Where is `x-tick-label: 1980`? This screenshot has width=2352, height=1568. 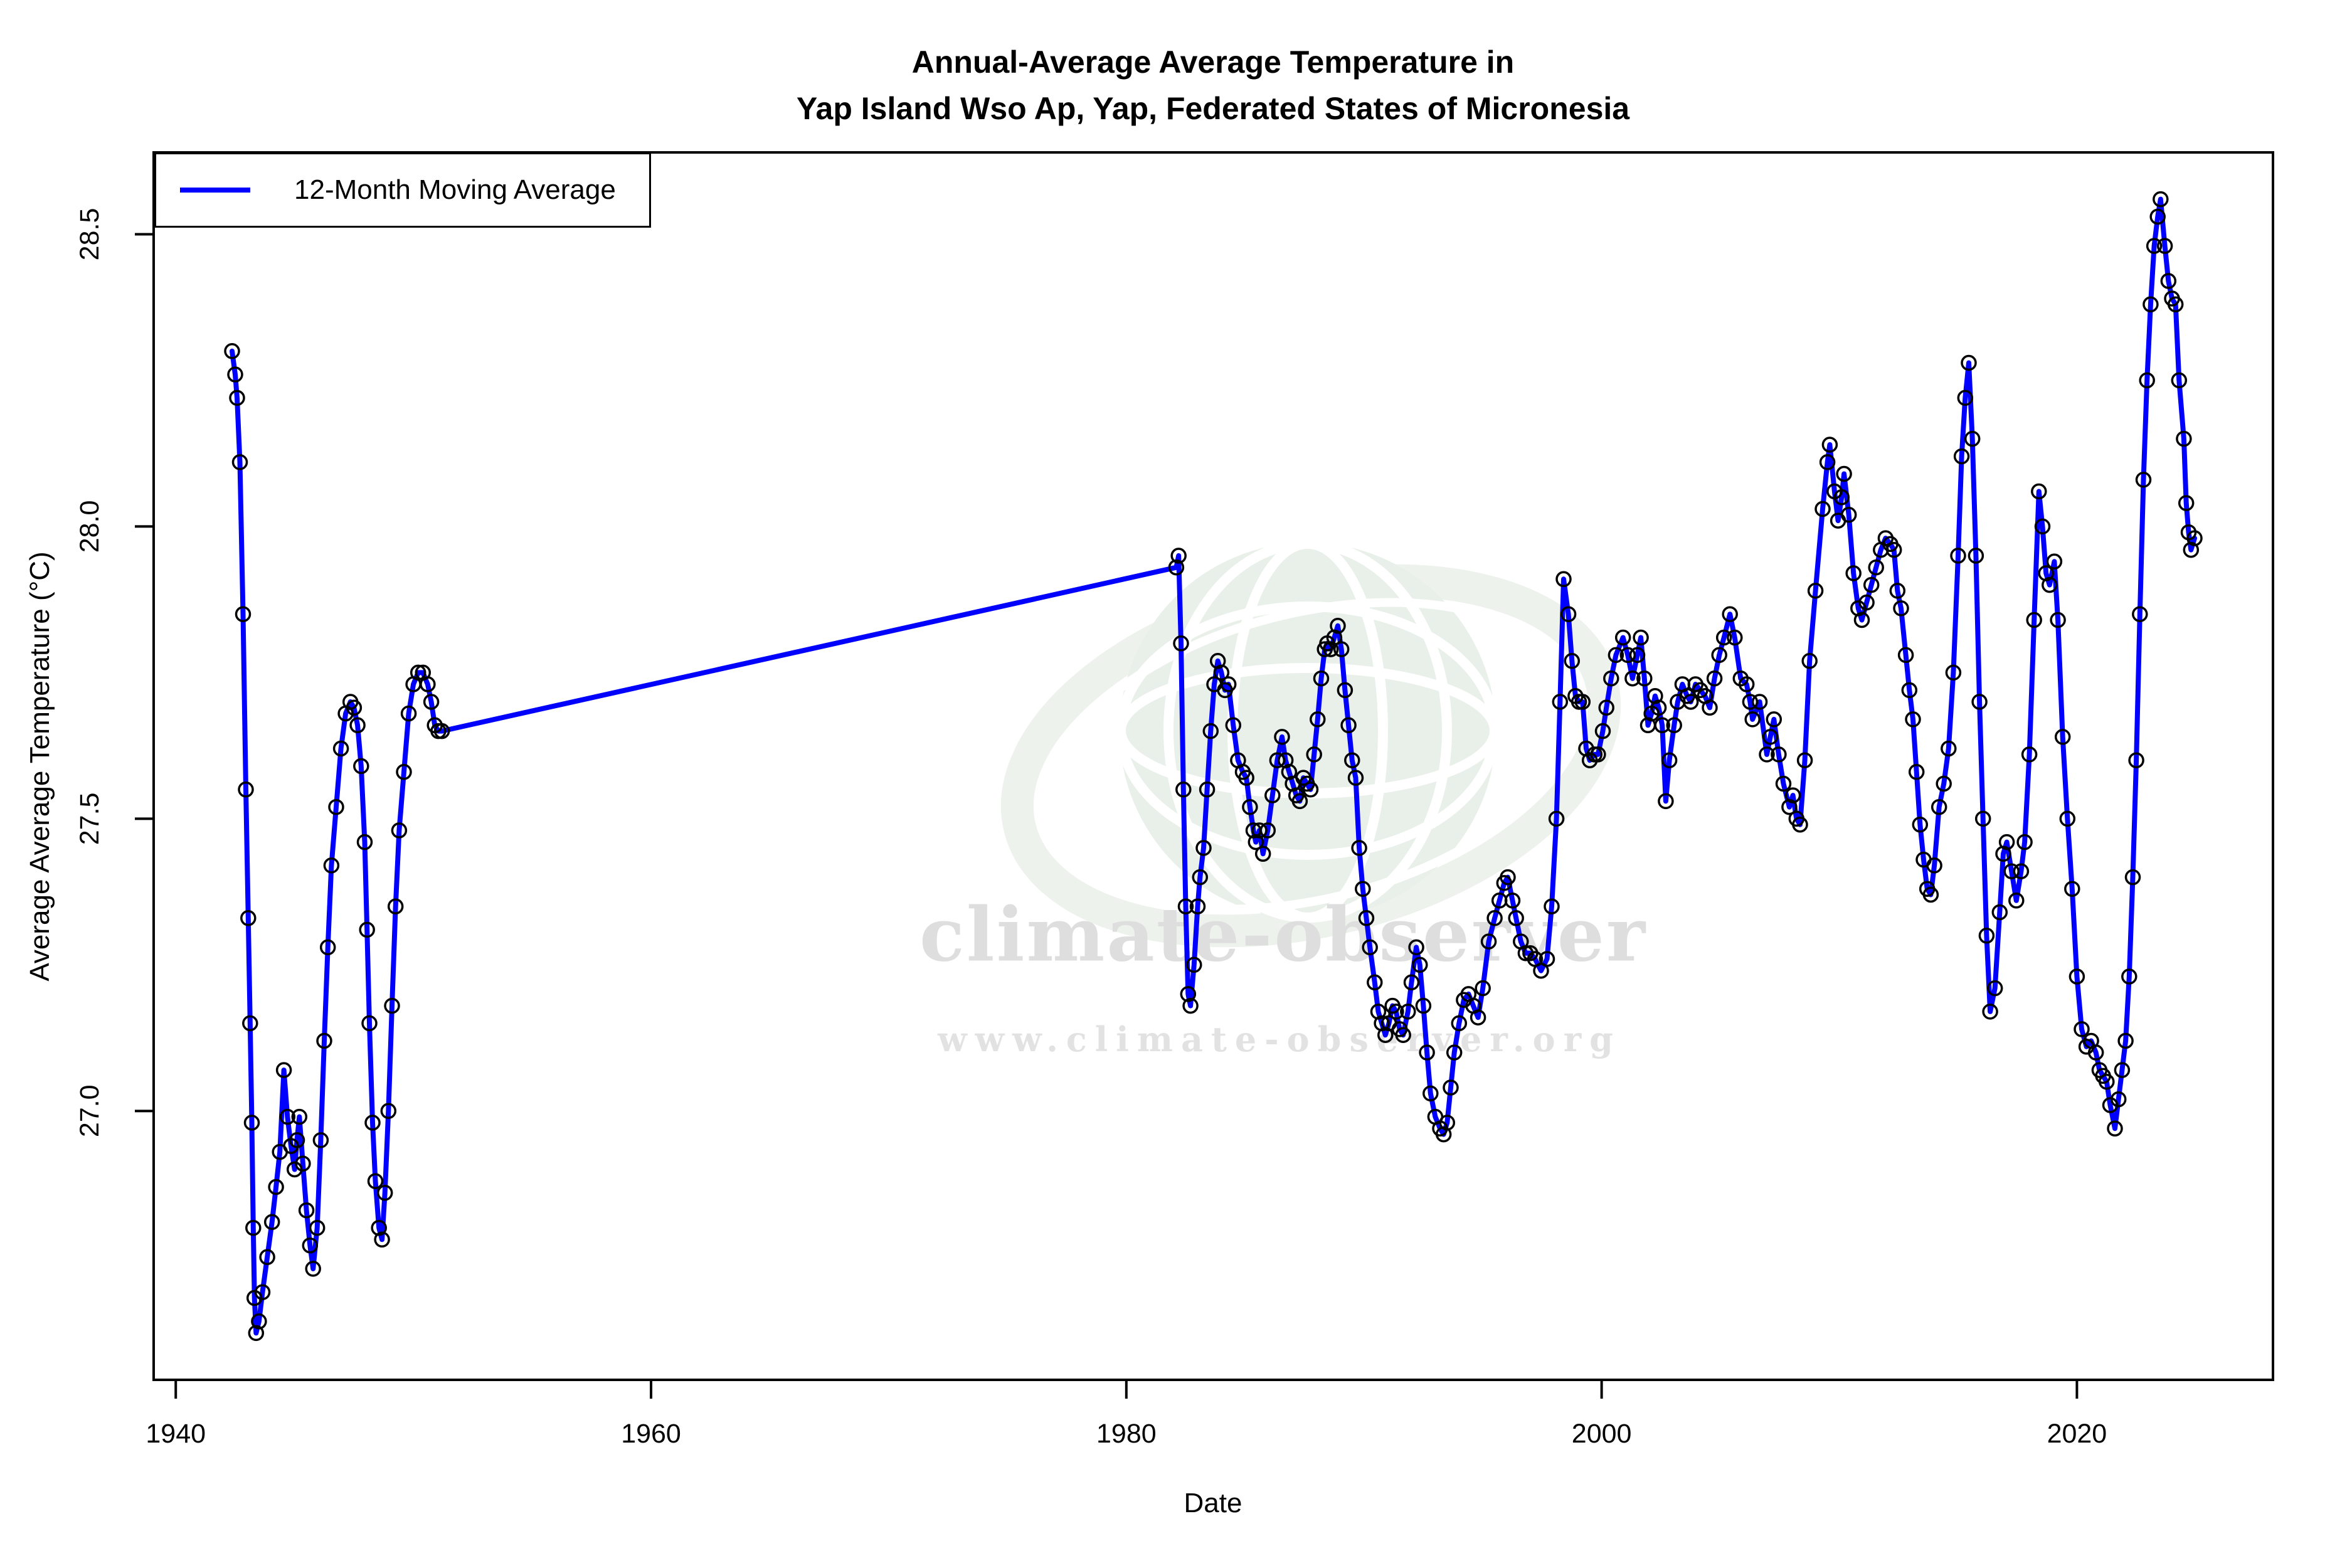 x-tick-label: 1980 is located at coordinates (1126, 1434).